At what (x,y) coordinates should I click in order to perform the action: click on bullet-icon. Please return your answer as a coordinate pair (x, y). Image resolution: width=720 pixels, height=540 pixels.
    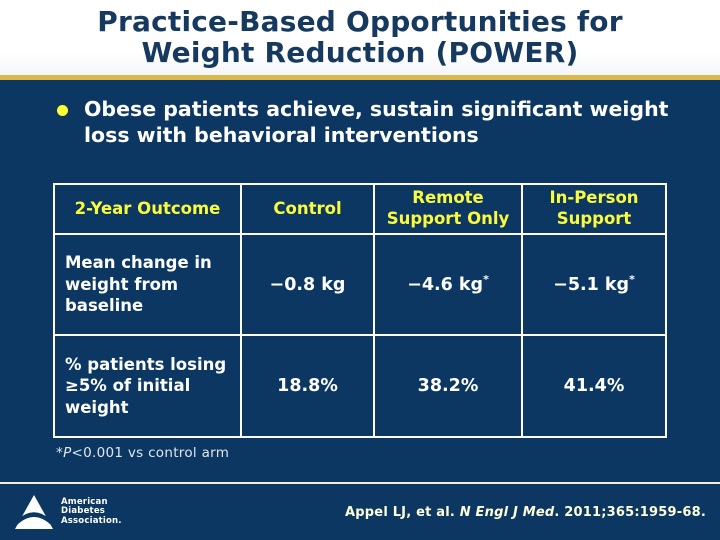
    Looking at the image, I should click on (62, 110).